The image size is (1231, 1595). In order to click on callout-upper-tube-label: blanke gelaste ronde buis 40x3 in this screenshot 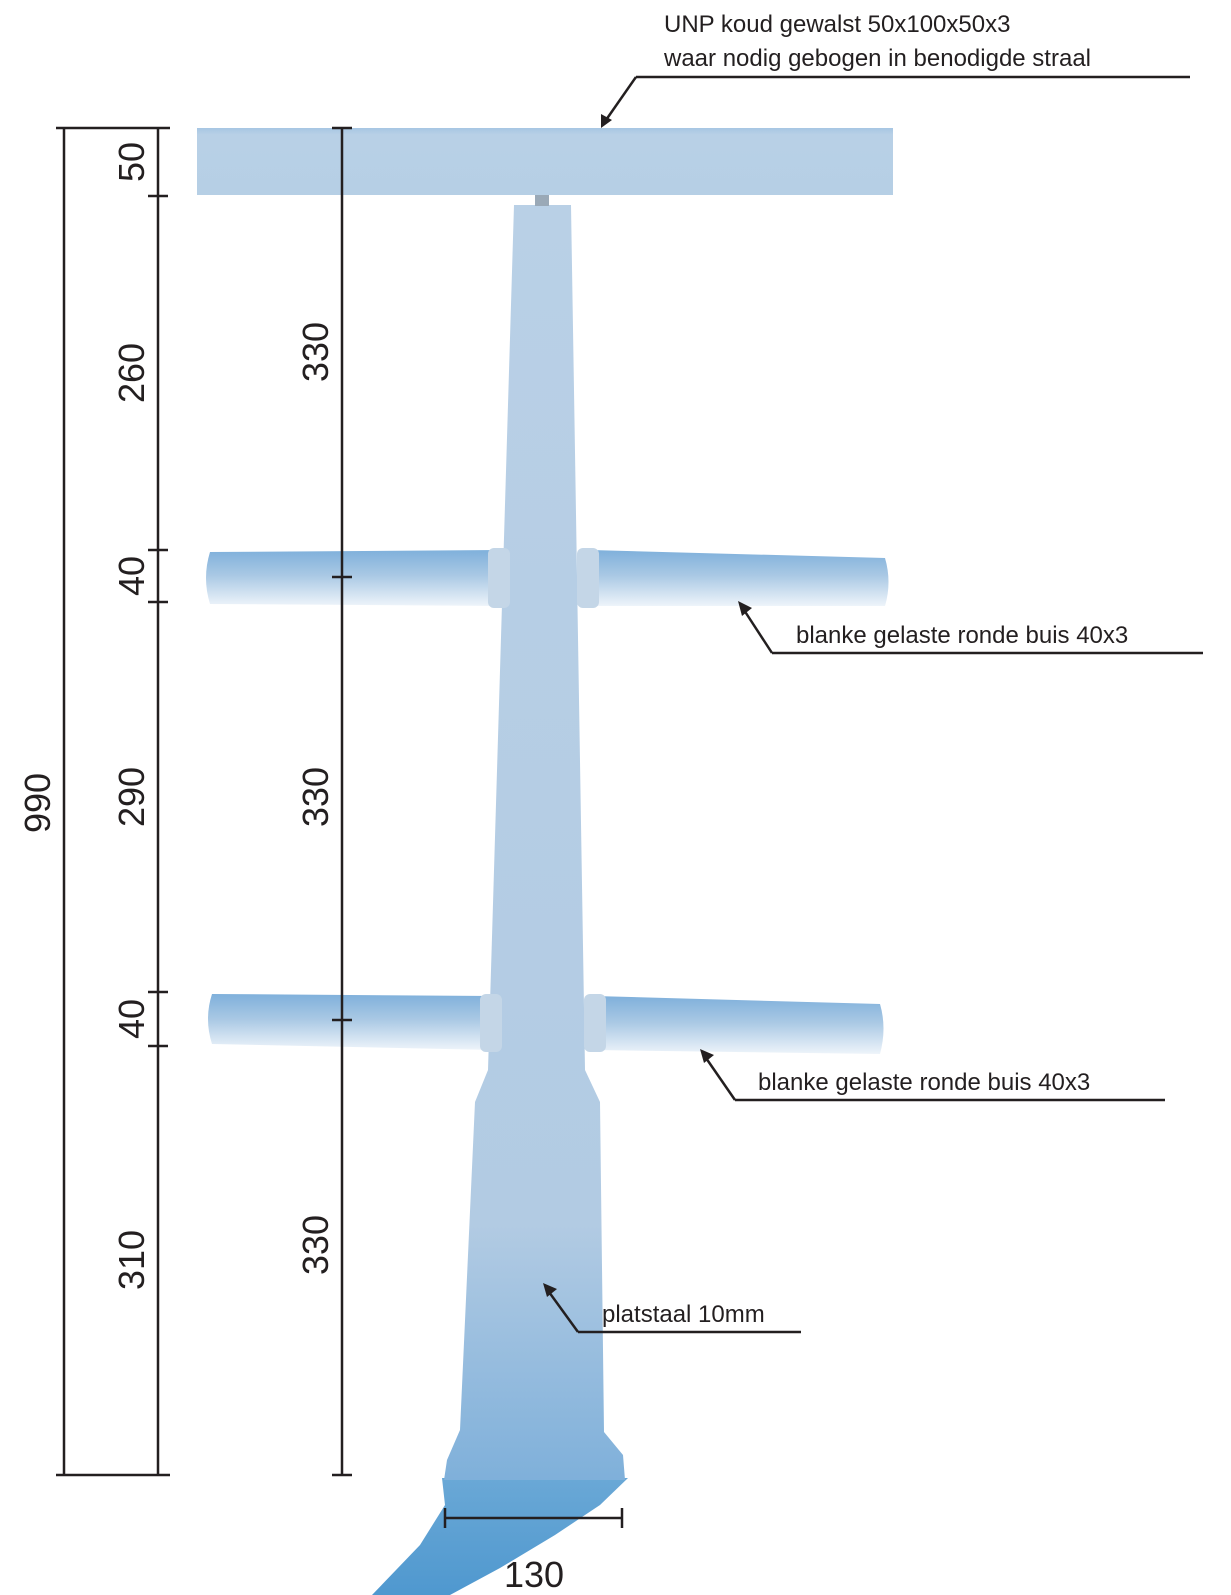, I will do `click(962, 635)`.